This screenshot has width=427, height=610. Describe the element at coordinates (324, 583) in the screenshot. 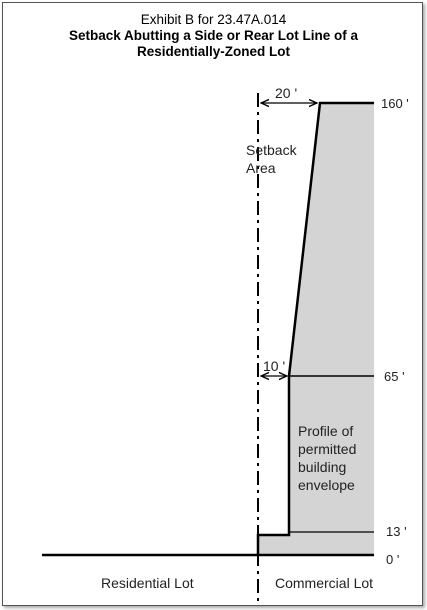

I see `commercial-lot-label: Commercial Lot` at that location.